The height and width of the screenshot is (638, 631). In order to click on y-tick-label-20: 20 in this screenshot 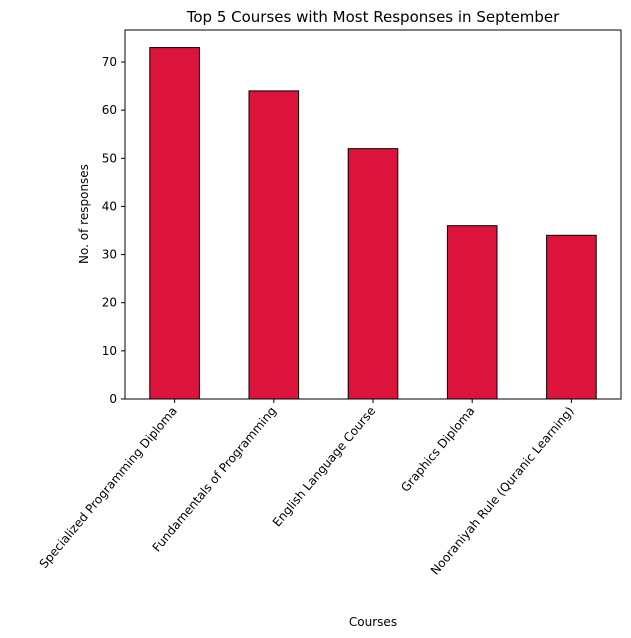, I will do `click(109, 303)`.